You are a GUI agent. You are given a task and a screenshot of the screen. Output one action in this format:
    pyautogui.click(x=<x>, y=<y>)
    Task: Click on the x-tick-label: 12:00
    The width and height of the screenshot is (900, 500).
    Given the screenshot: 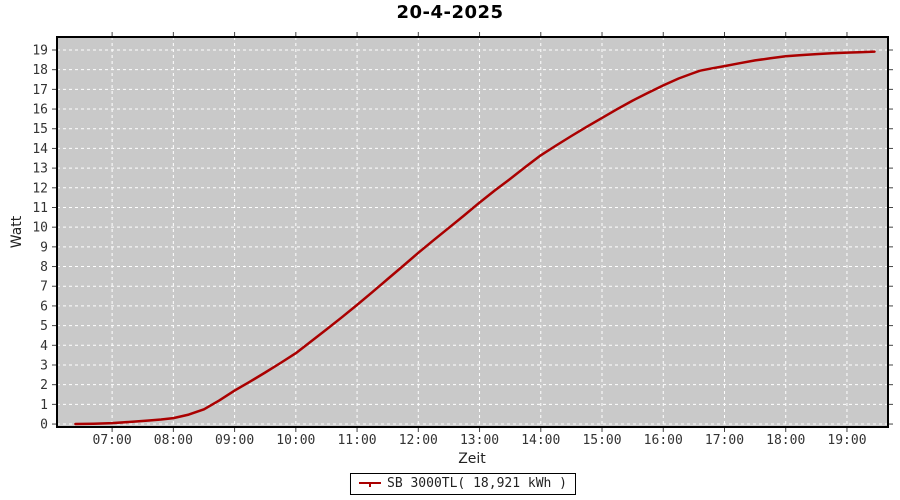 What is the action you would take?
    pyautogui.click(x=418, y=440)
    